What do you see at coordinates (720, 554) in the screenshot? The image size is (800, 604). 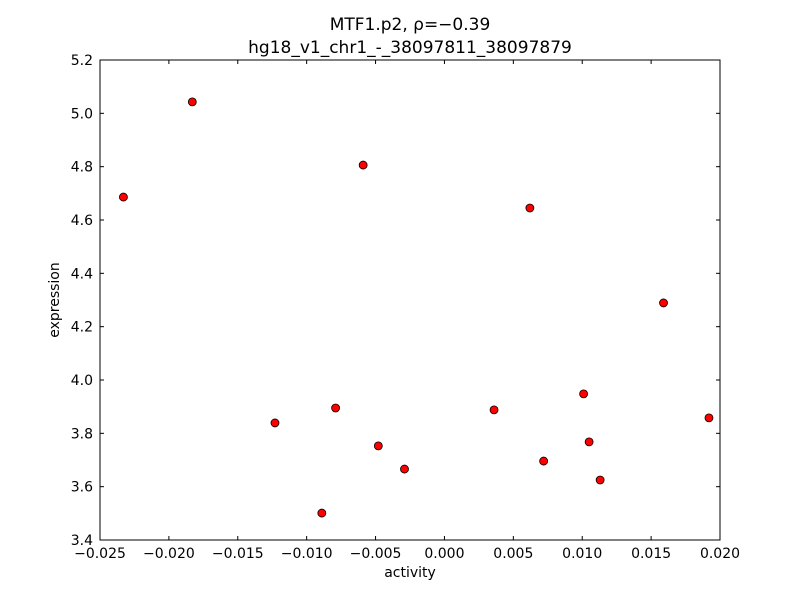 I see `x-tick-label: 0.020` at bounding box center [720, 554].